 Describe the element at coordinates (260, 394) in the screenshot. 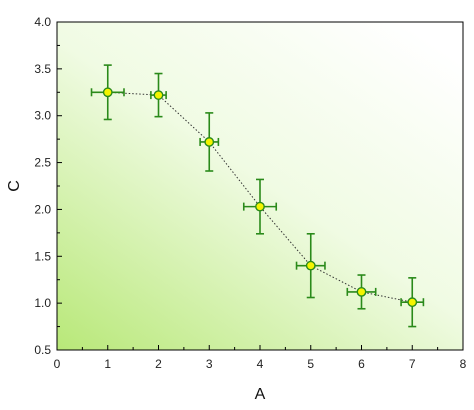

I see `x-axis-title: A` at that location.